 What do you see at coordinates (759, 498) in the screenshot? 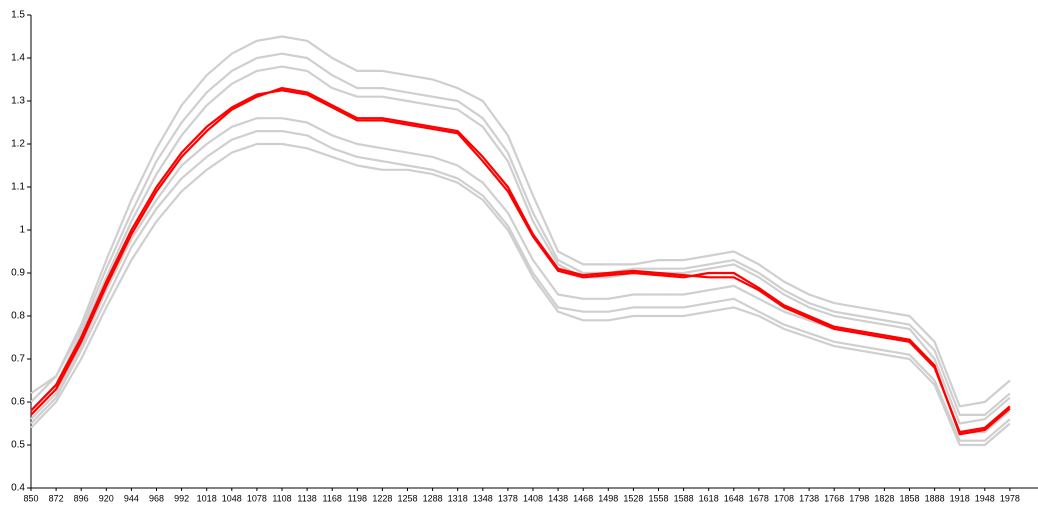
I see `x-tick-label: 1678` at bounding box center [759, 498].